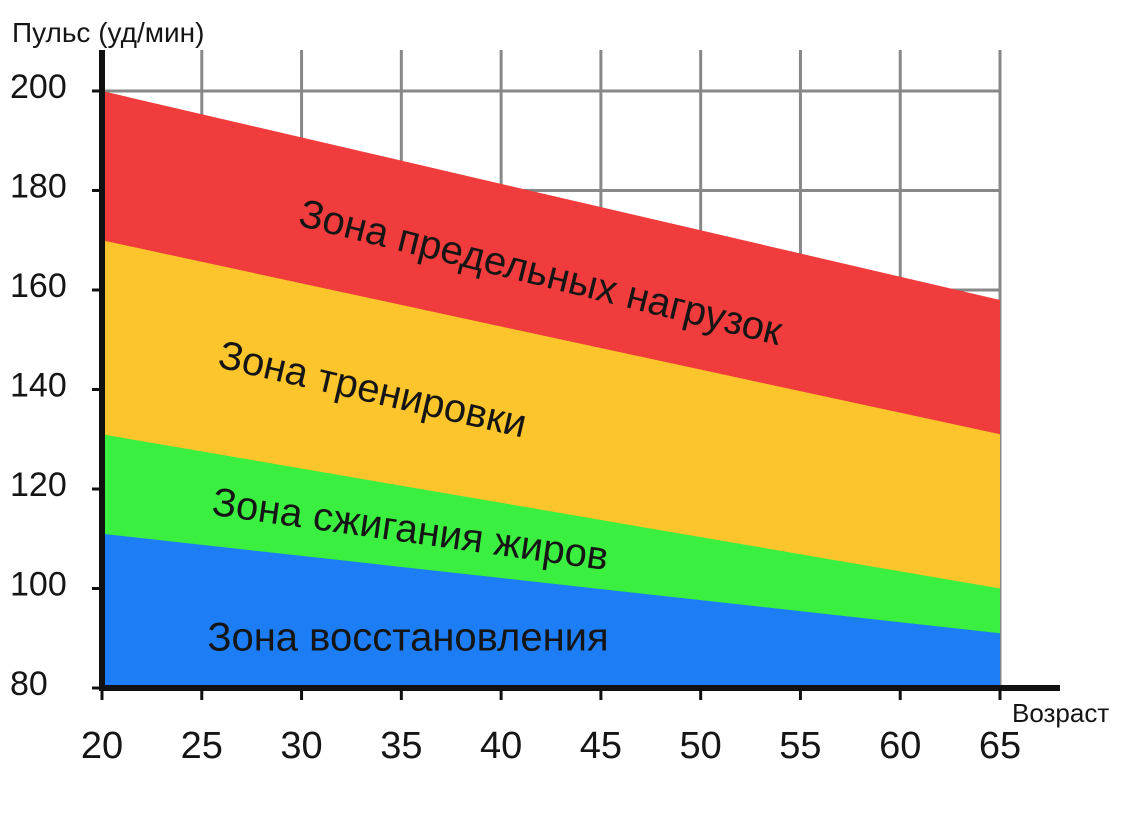  What do you see at coordinates (38, 584) in the screenshot?
I see `y-tick-label: 100` at bounding box center [38, 584].